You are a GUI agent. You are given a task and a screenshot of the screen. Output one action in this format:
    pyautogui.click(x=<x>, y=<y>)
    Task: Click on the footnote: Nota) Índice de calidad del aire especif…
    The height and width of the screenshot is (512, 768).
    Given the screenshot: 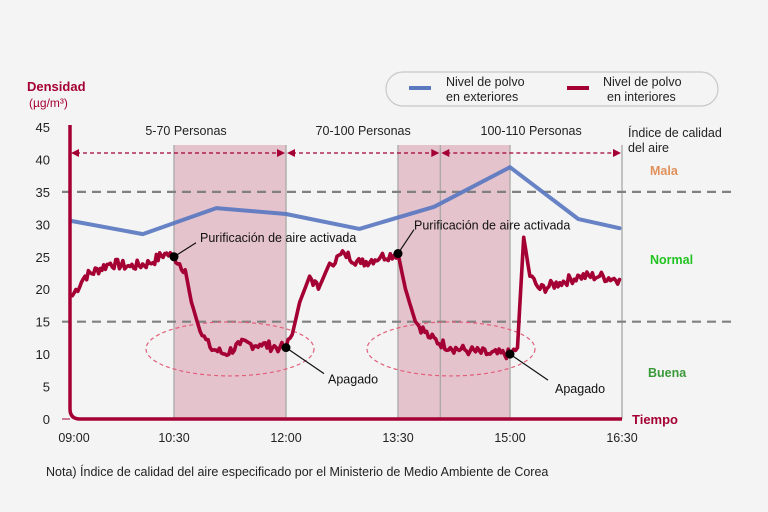 What is the action you would take?
    pyautogui.click(x=297, y=471)
    